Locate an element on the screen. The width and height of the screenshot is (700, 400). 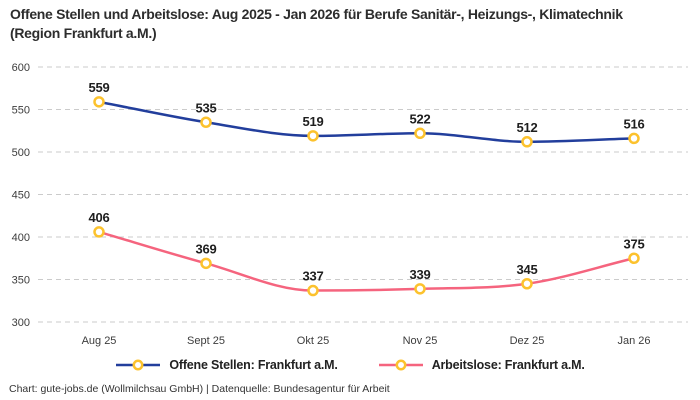
data-point-label: 516 is located at coordinates (633, 123).